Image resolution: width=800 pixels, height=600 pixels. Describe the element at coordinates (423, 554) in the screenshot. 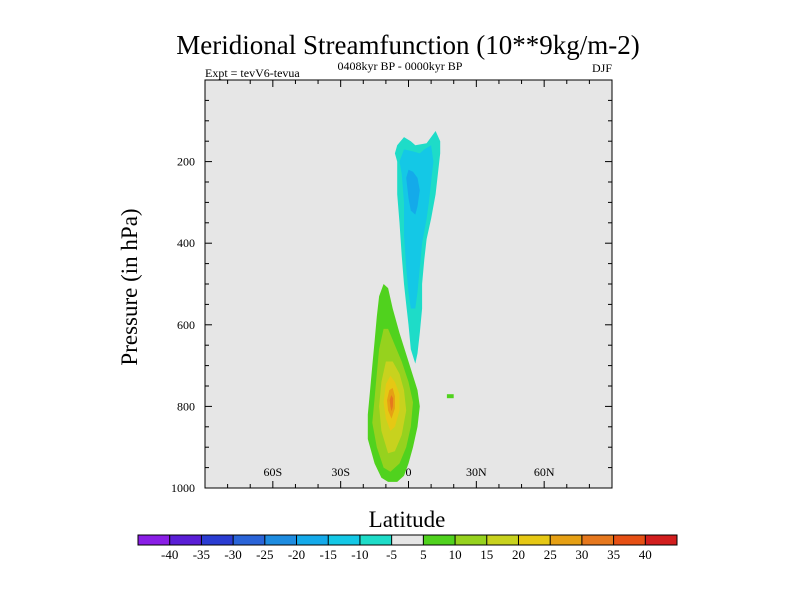

I see `colorbar-label: 5` at that location.